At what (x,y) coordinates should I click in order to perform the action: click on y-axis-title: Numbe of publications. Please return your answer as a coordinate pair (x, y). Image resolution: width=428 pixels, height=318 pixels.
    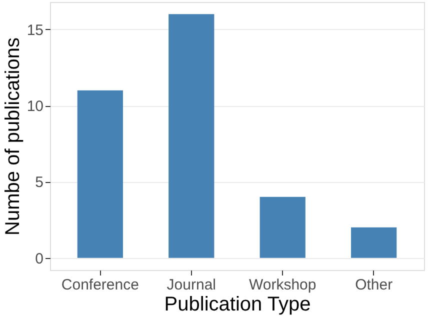
    Looking at the image, I should click on (13, 137).